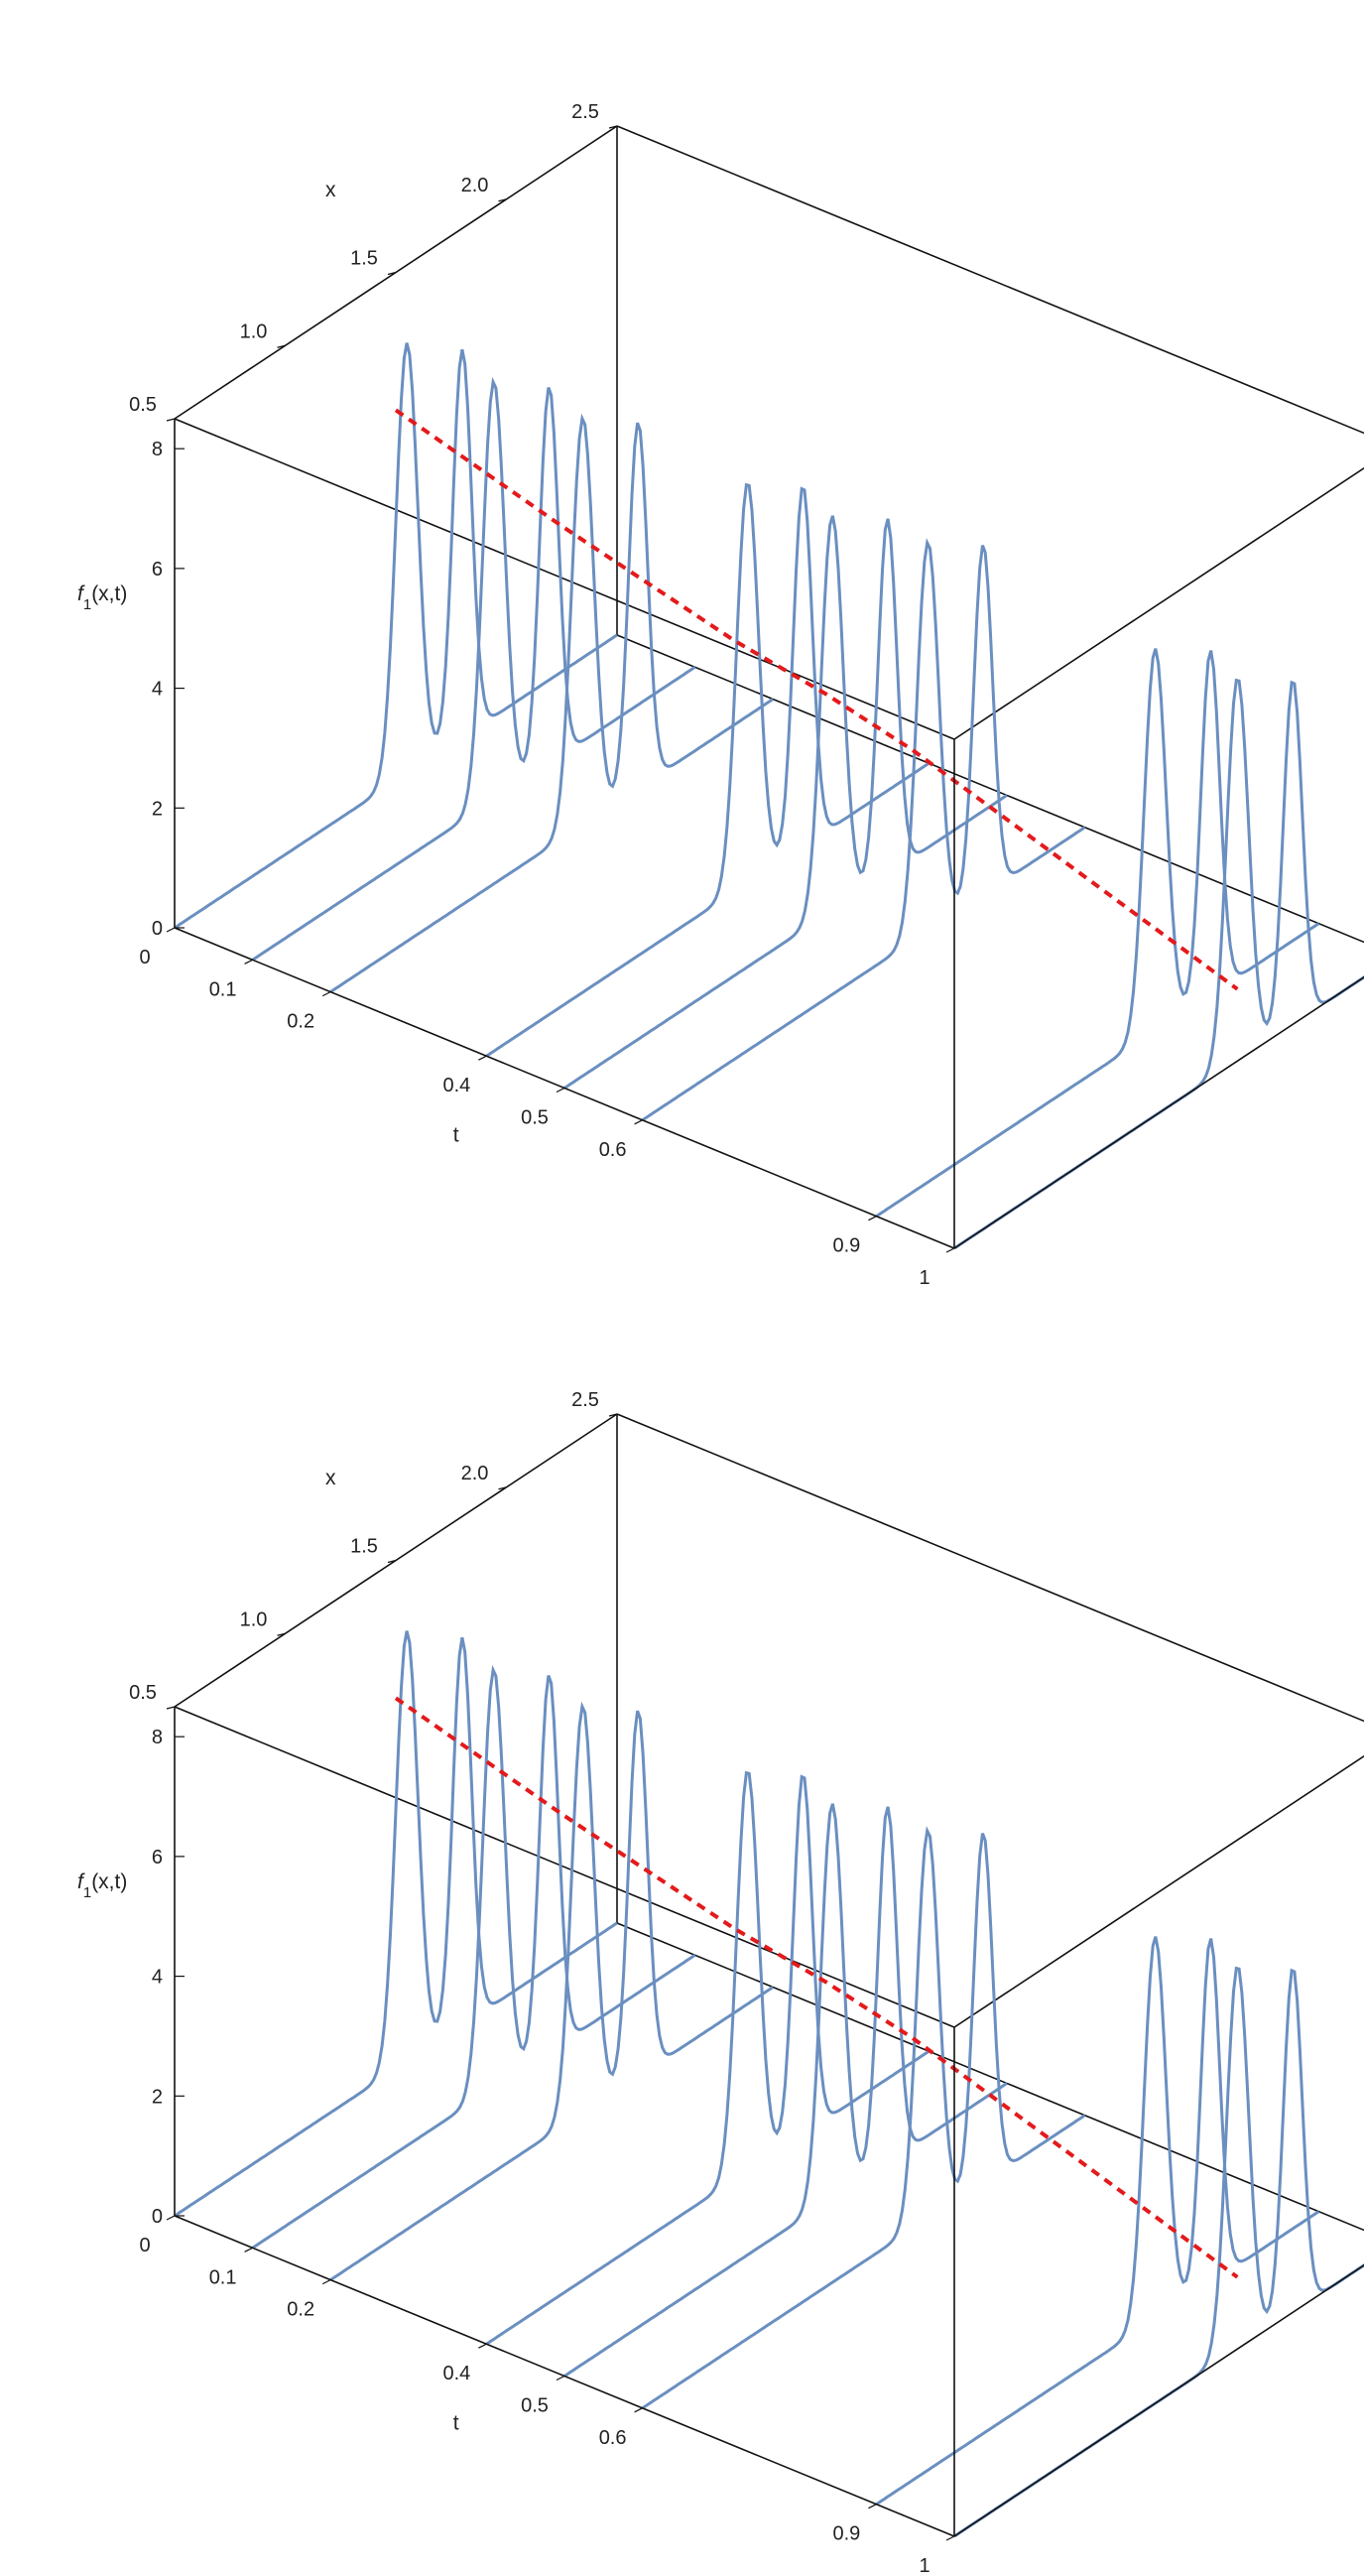 Image resolution: width=1364 pixels, height=2576 pixels. Describe the element at coordinates (157, 1738) in the screenshot. I see `z-tick-label: 8` at that location.